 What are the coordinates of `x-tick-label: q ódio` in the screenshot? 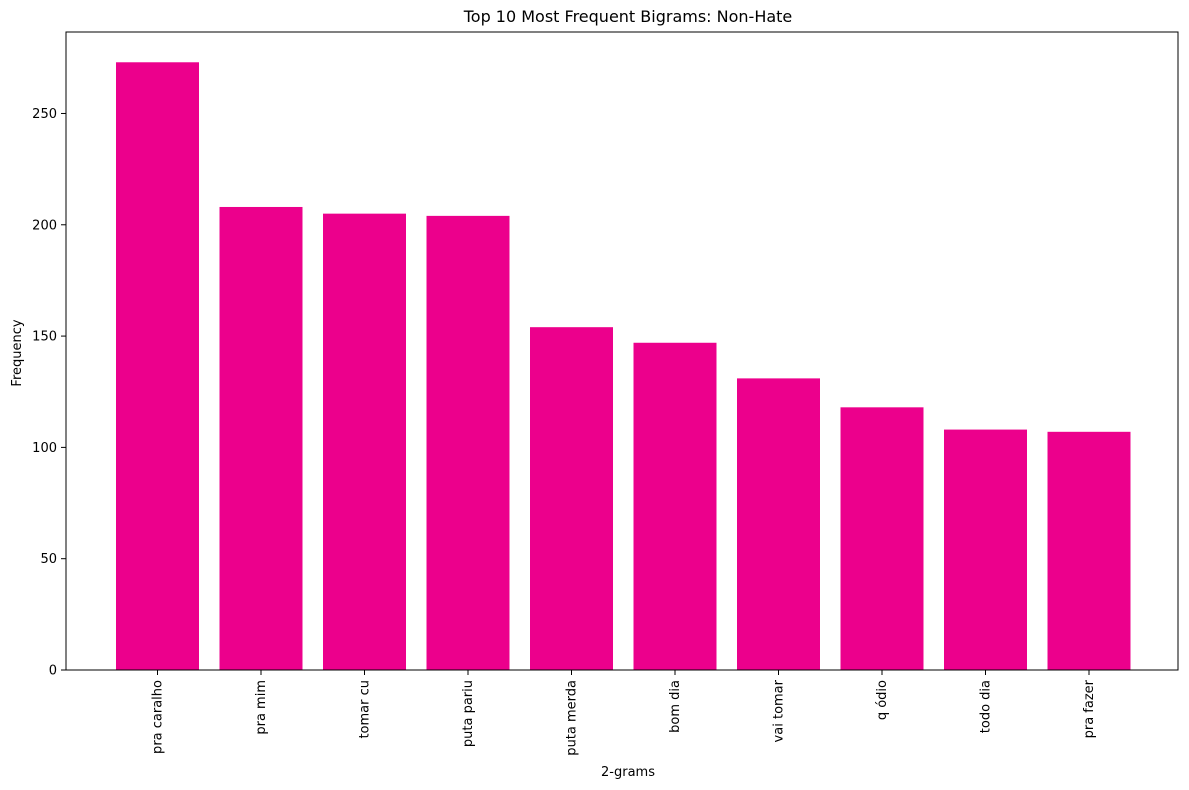 It's located at (882, 700).